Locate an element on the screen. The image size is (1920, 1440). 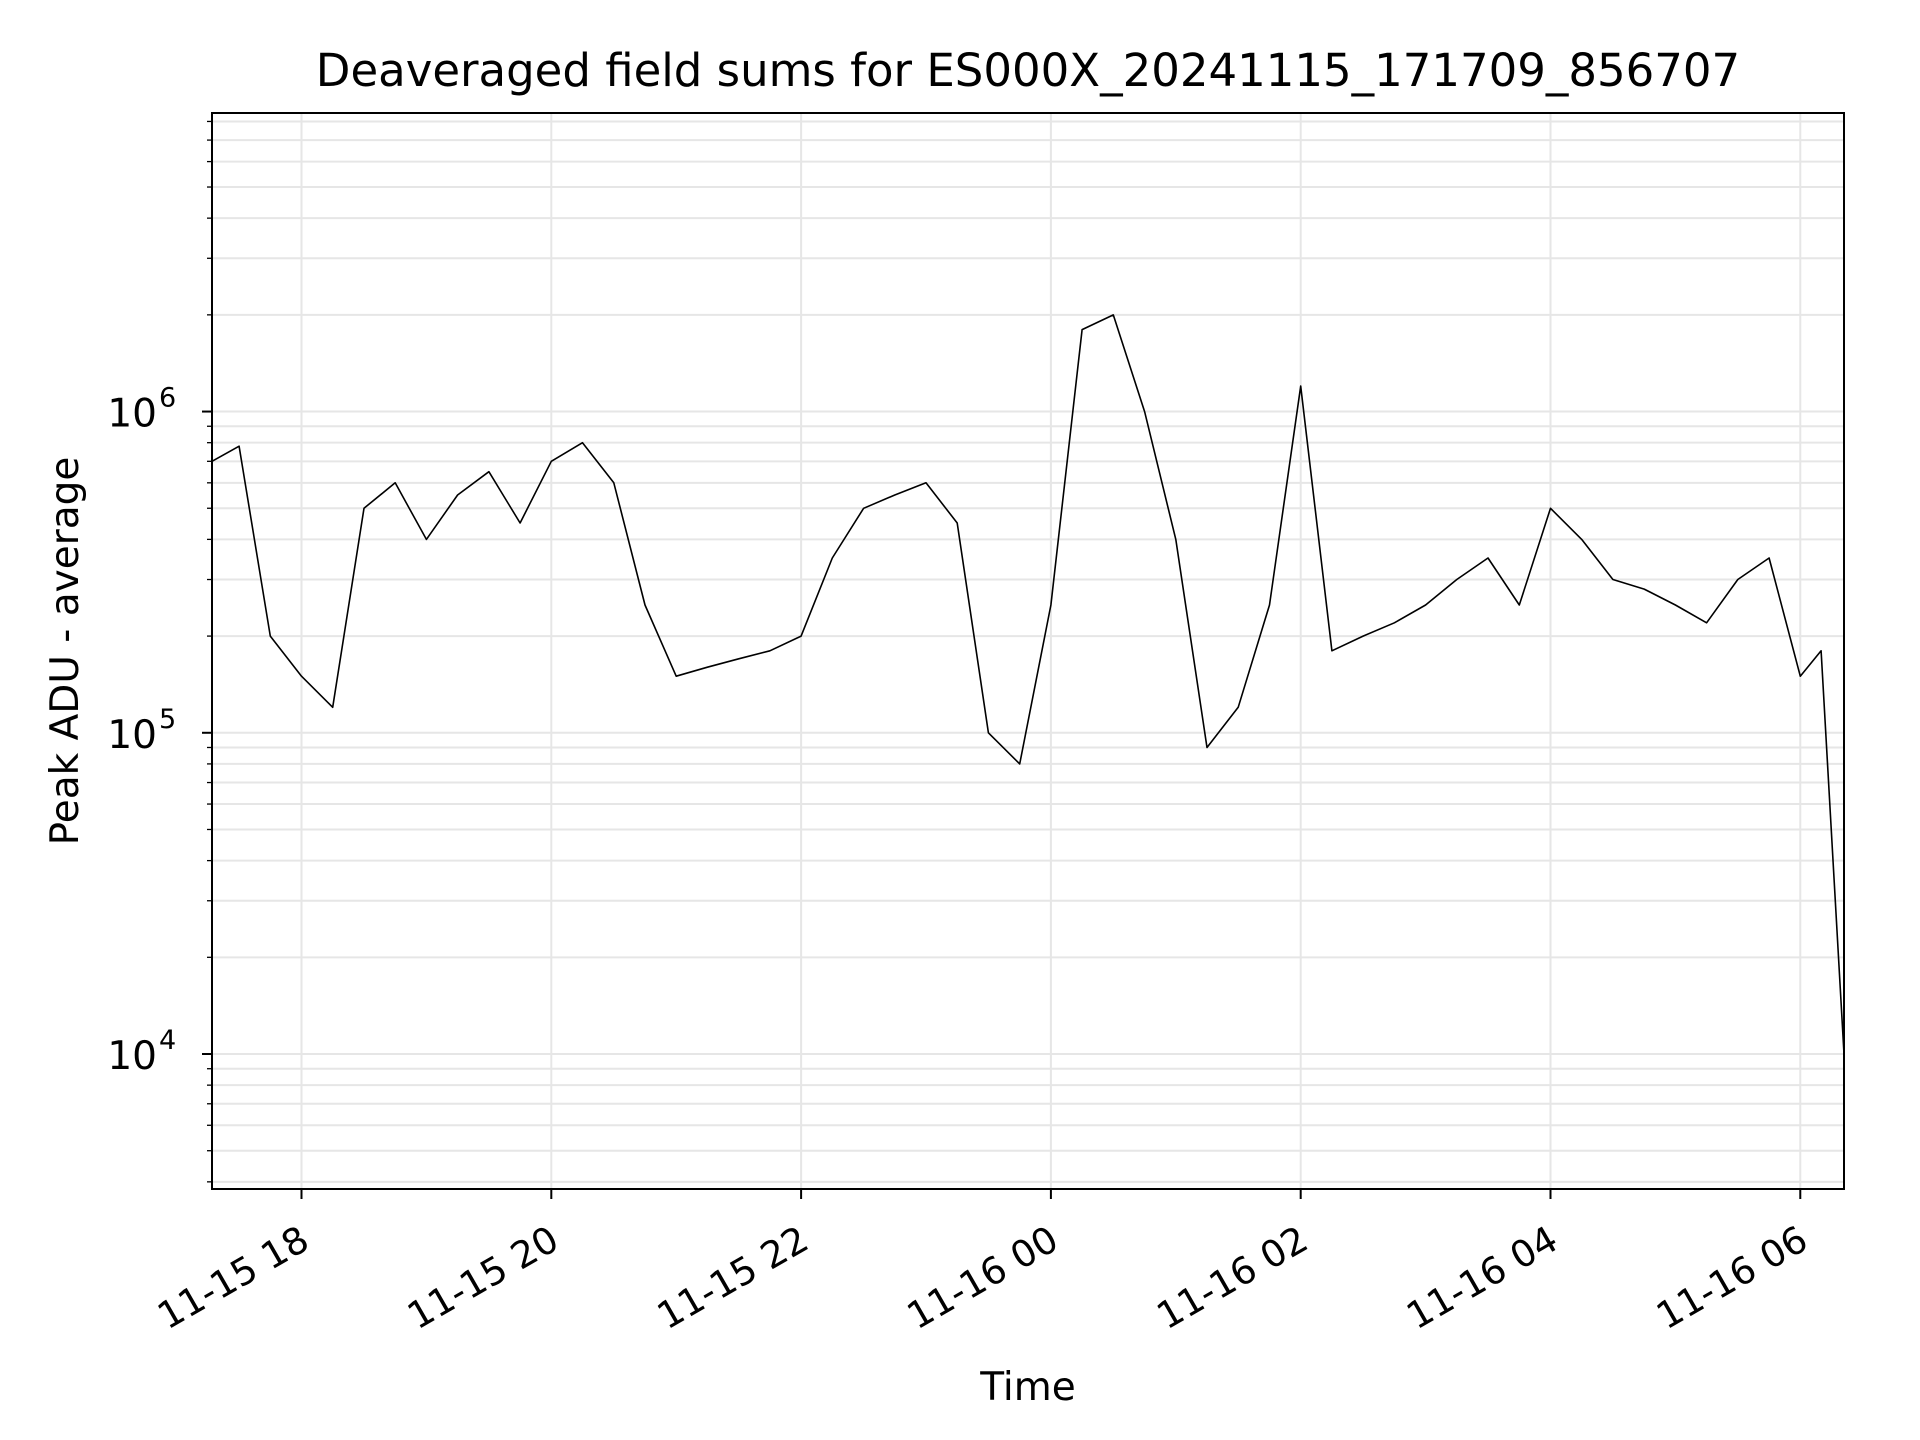
x-axis-label: Time is located at coordinates (1027, 1387).